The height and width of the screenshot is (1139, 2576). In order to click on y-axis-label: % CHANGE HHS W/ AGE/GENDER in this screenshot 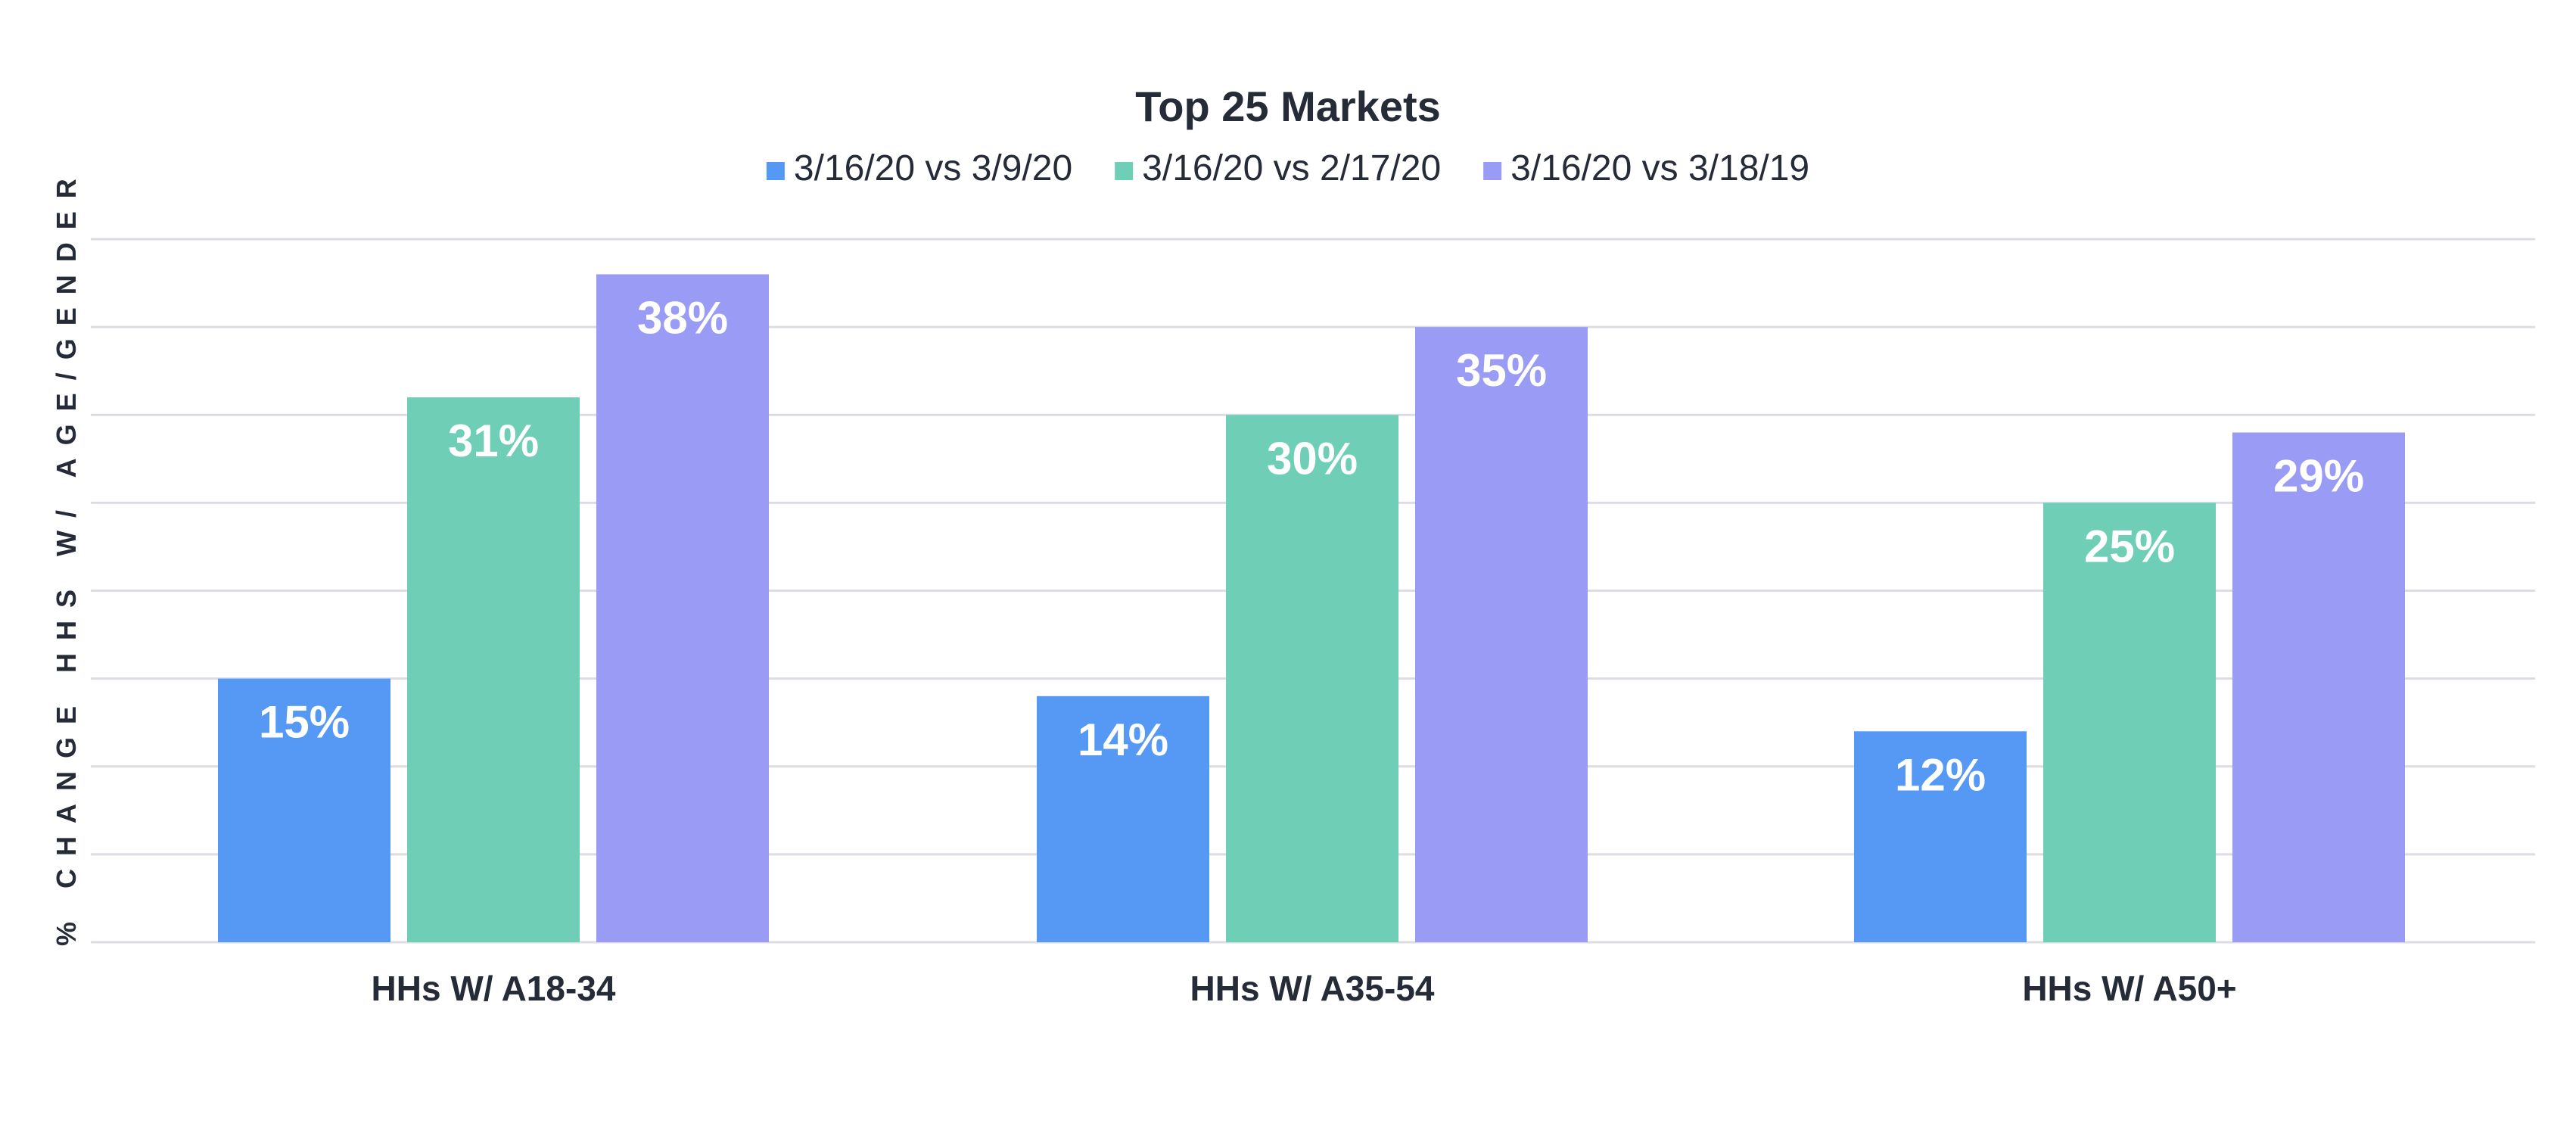, I will do `click(66, 556)`.